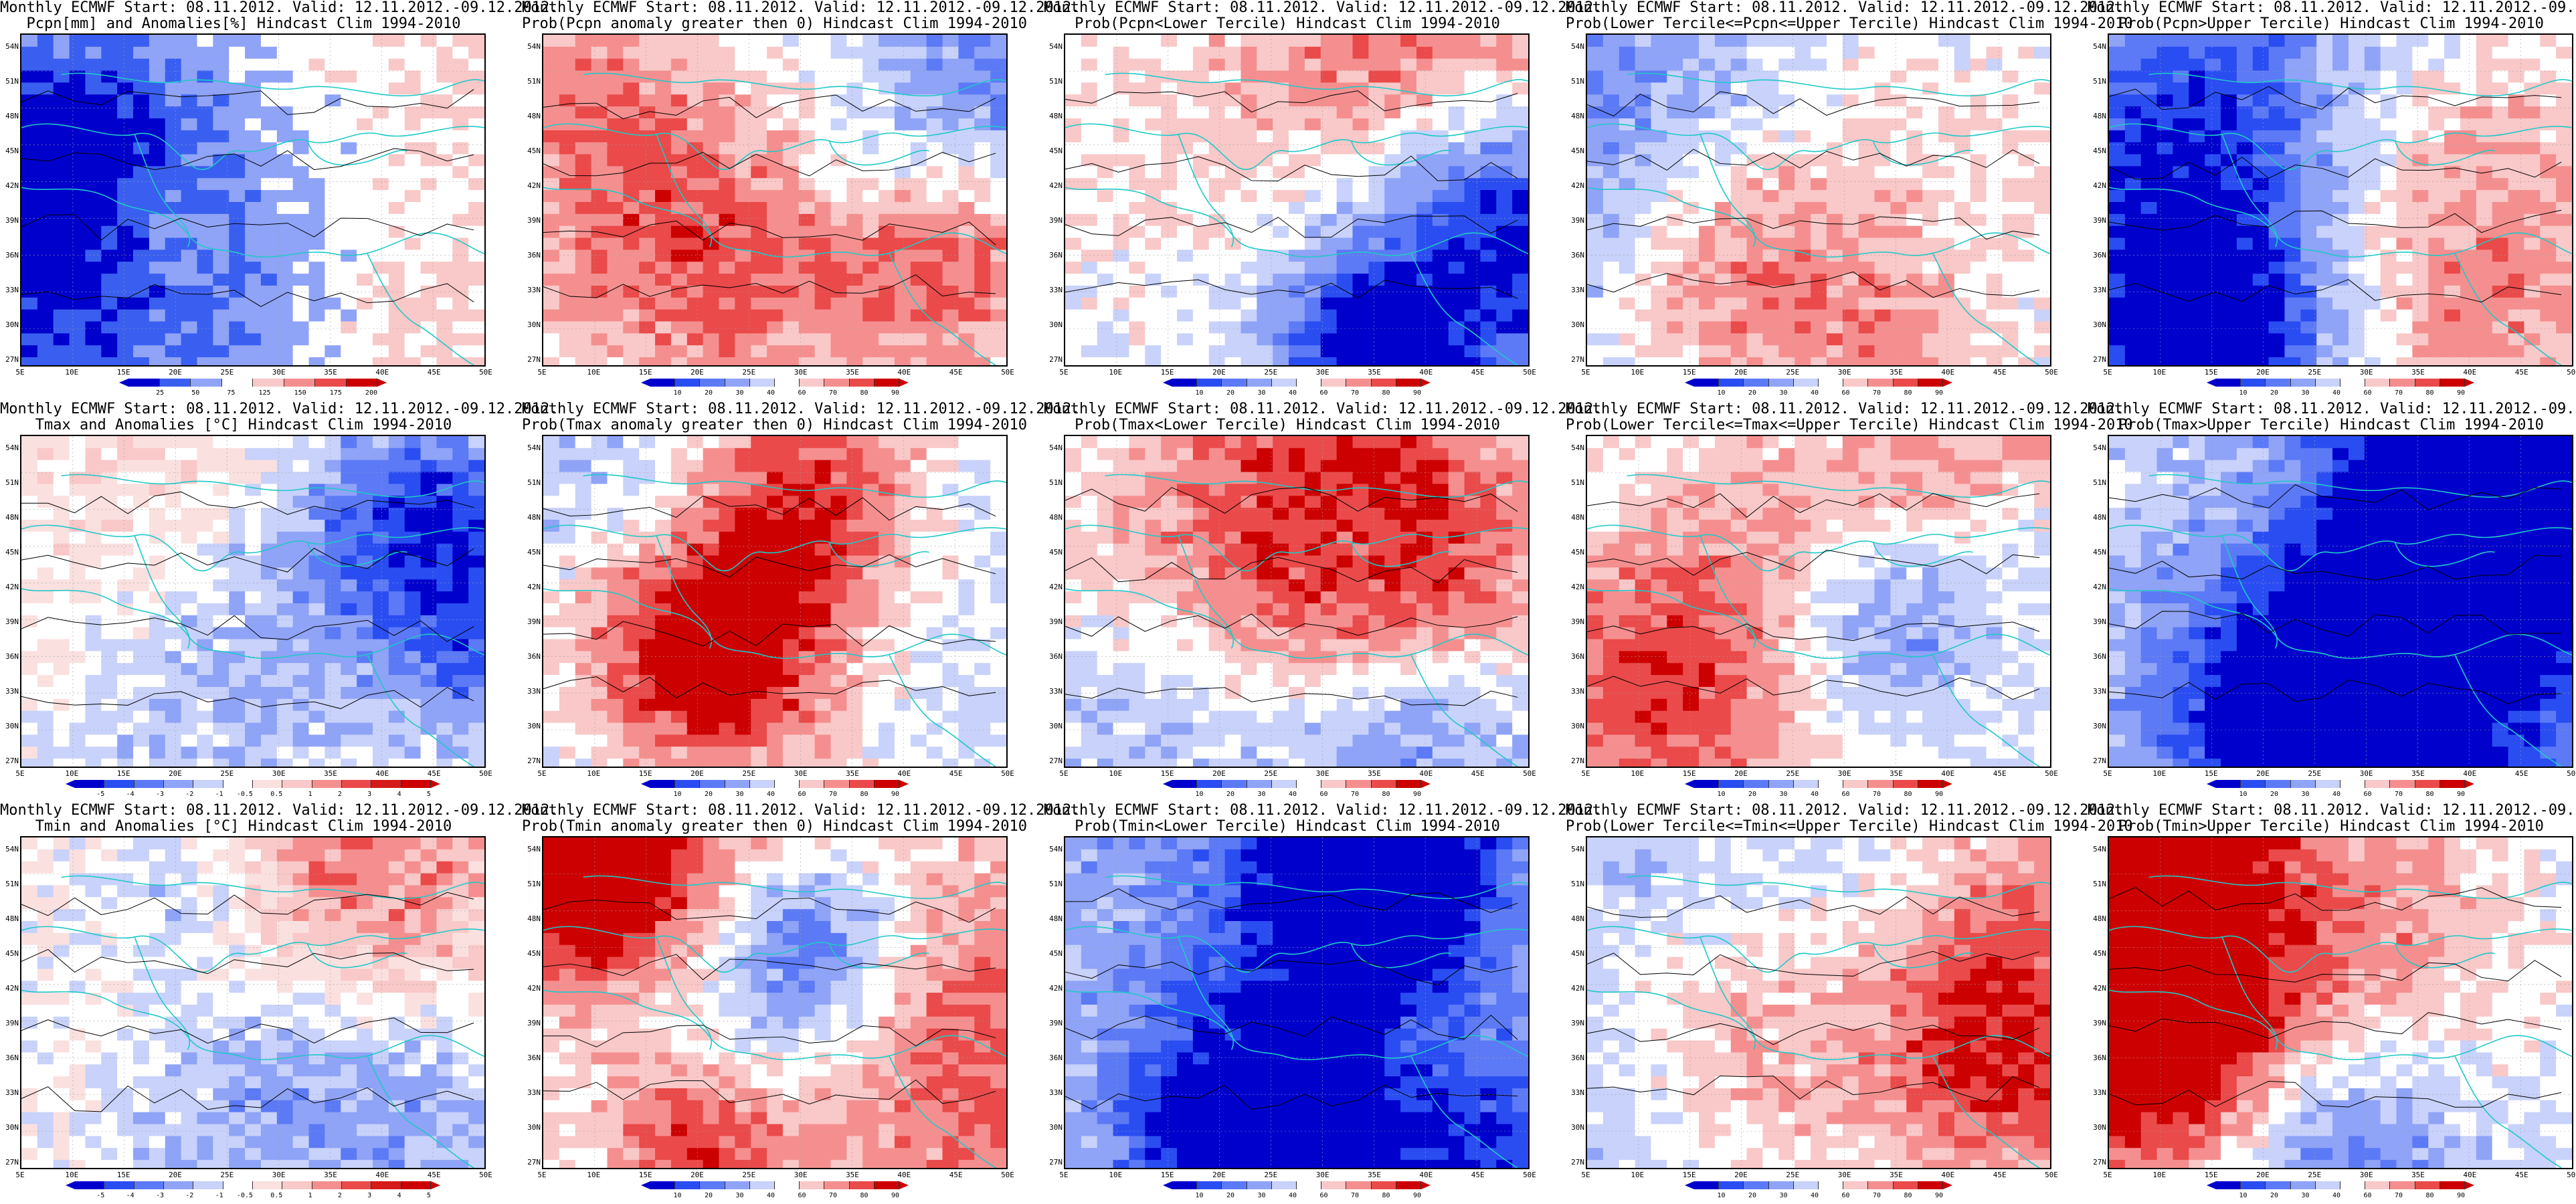  I want to click on lat-tick-label: 36N, so click(1578, 255).